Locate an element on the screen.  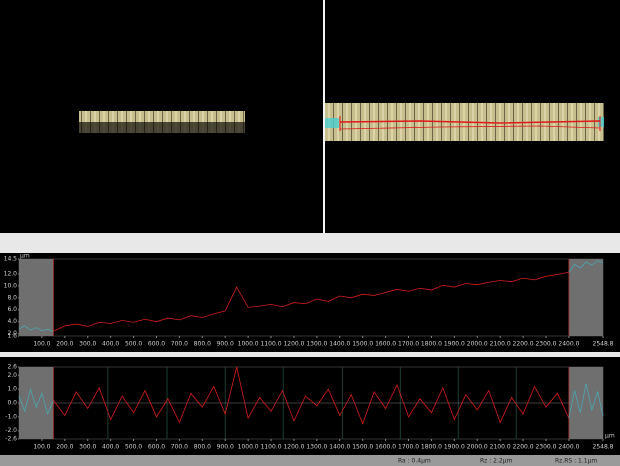
y-tick-label: 6.0 is located at coordinates (12, 309).